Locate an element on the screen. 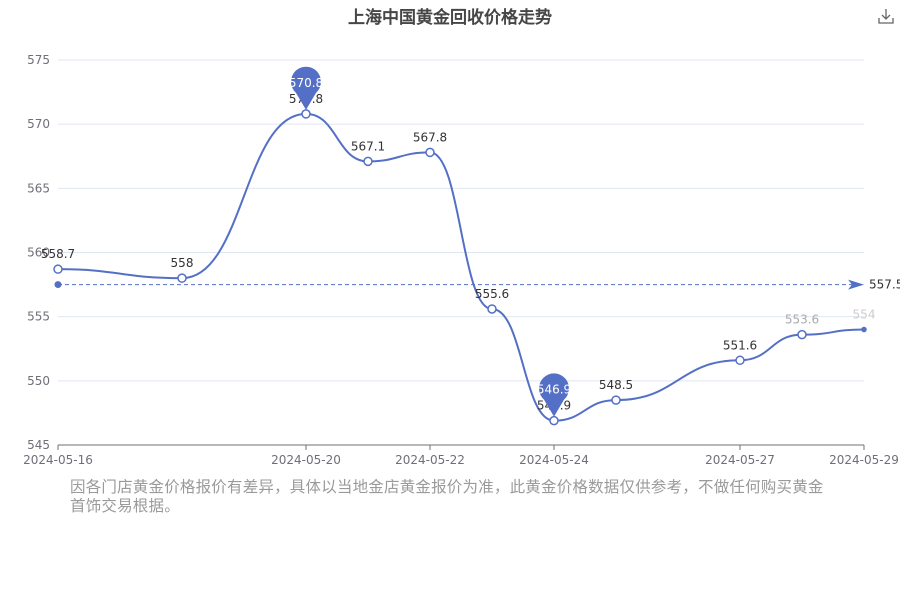  min-mark-pin is located at coordinates (554, 395).